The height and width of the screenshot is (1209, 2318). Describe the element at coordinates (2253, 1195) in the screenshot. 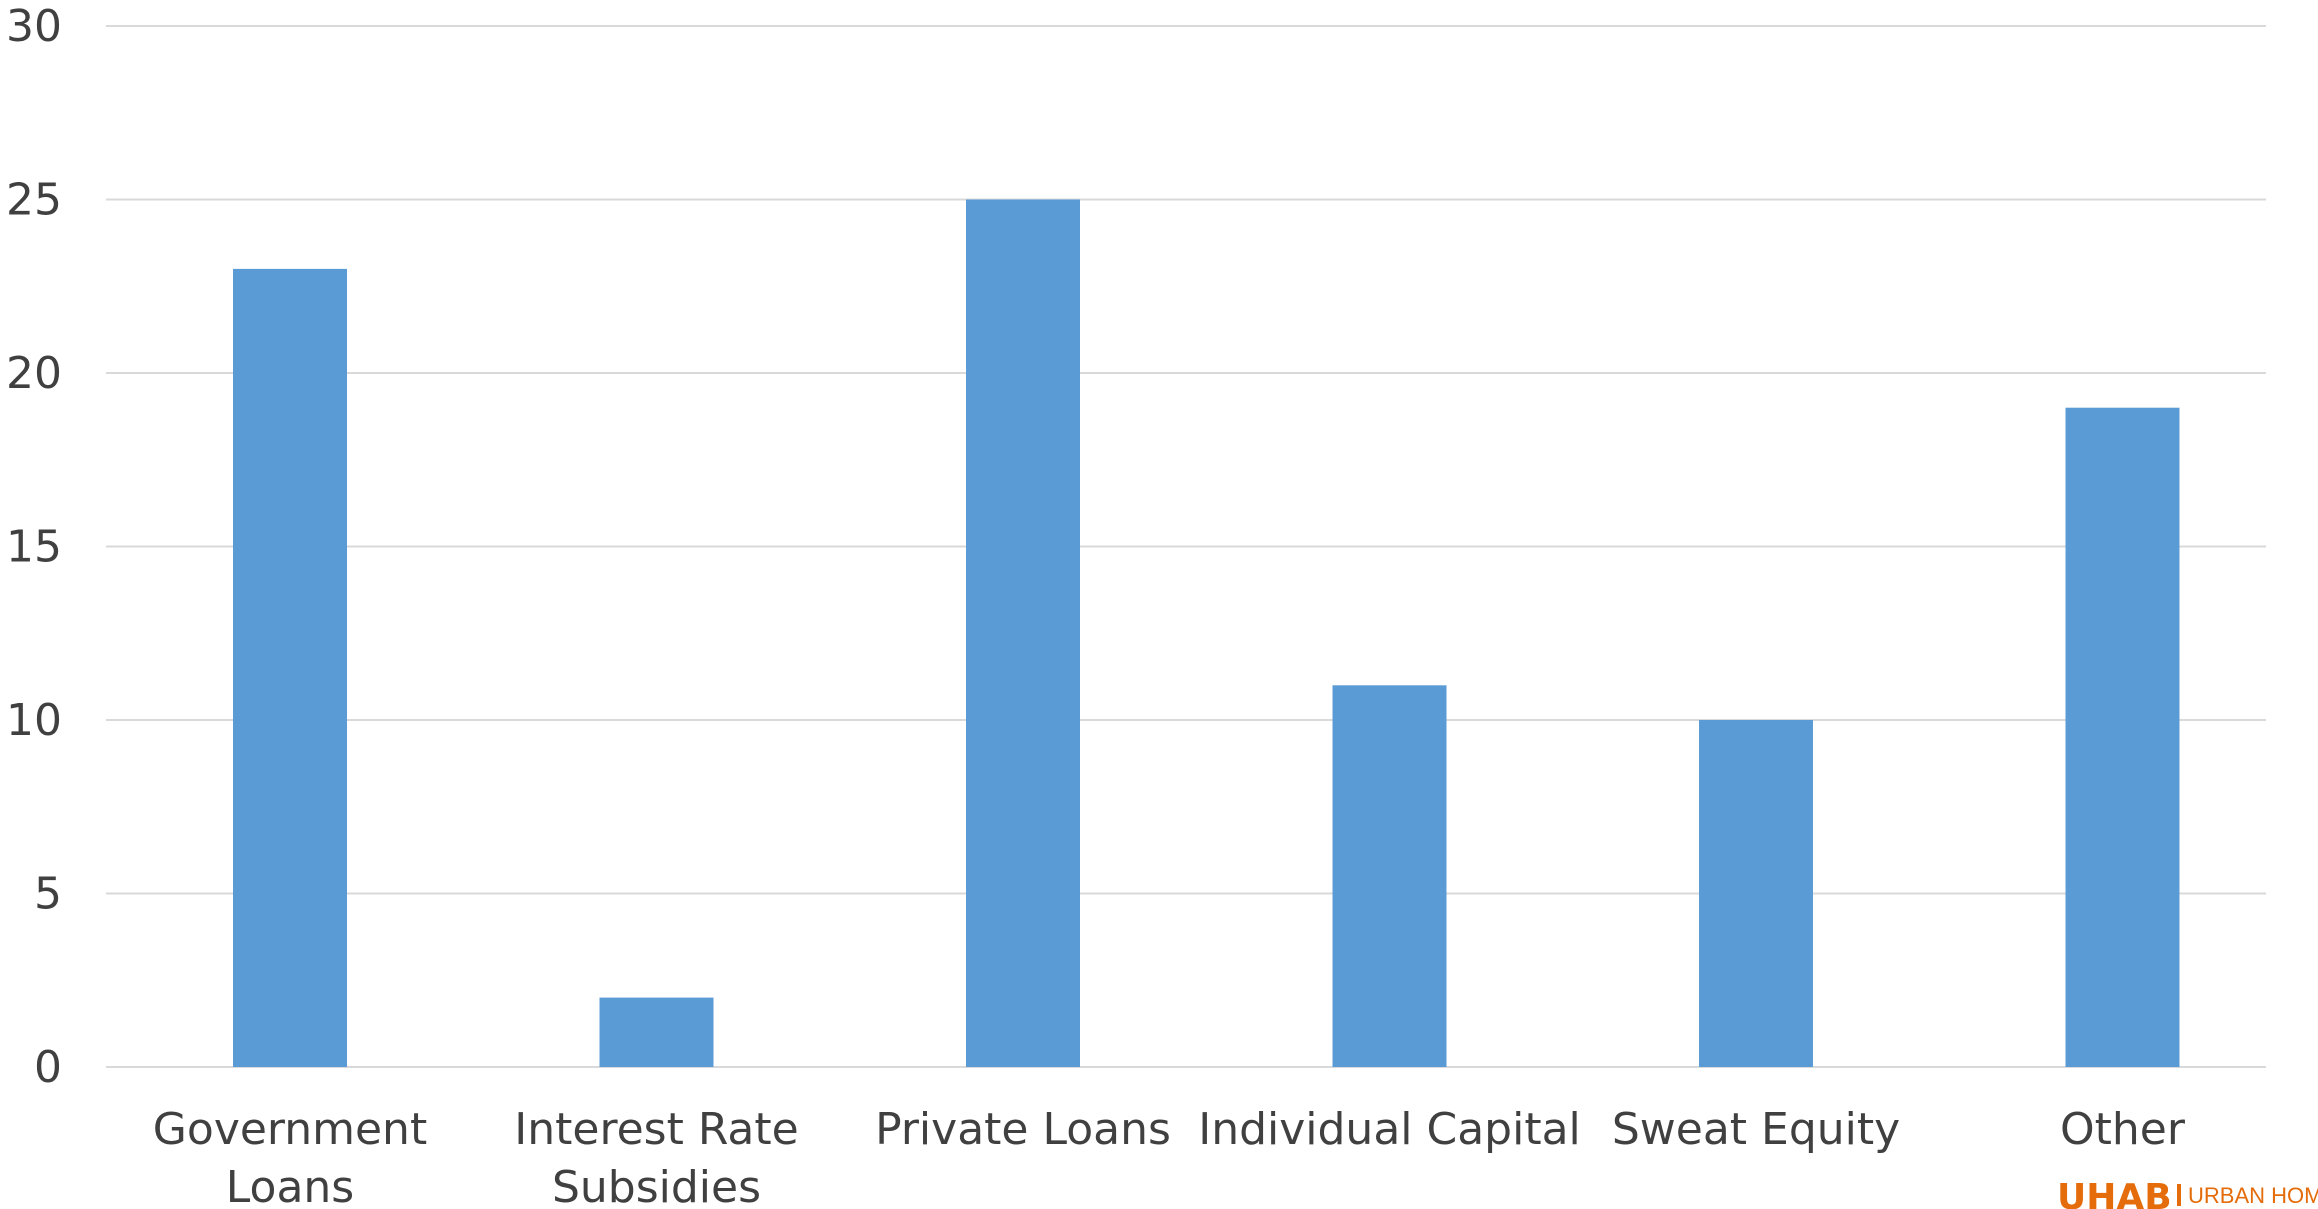

I see `logo-sub-text: URBAN HOMES` at that location.